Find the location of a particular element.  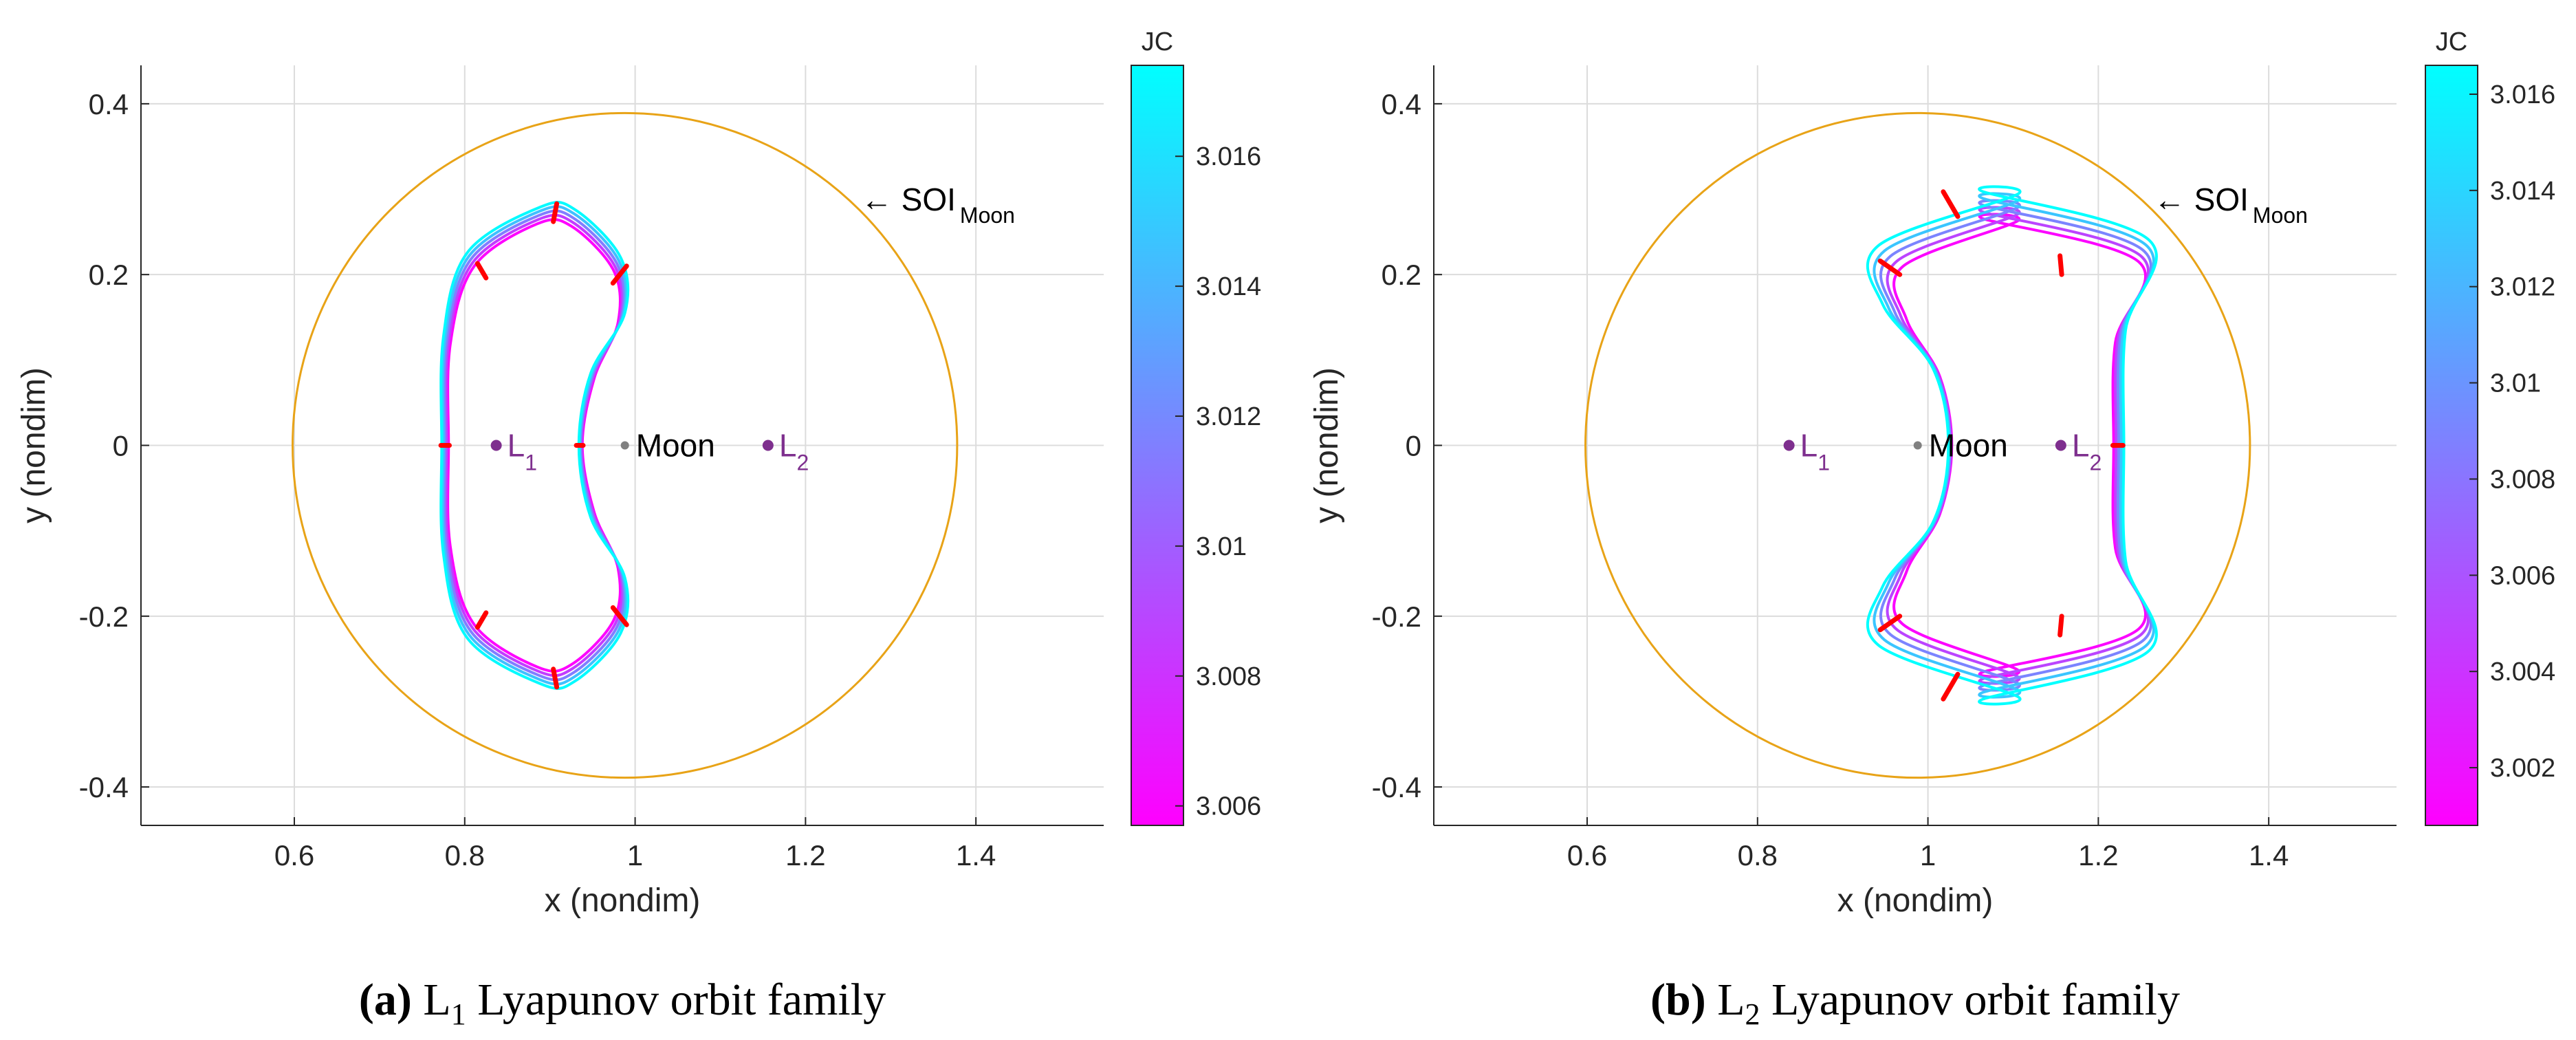

colorbar-tick-label: 3.002 is located at coordinates (2522, 768).